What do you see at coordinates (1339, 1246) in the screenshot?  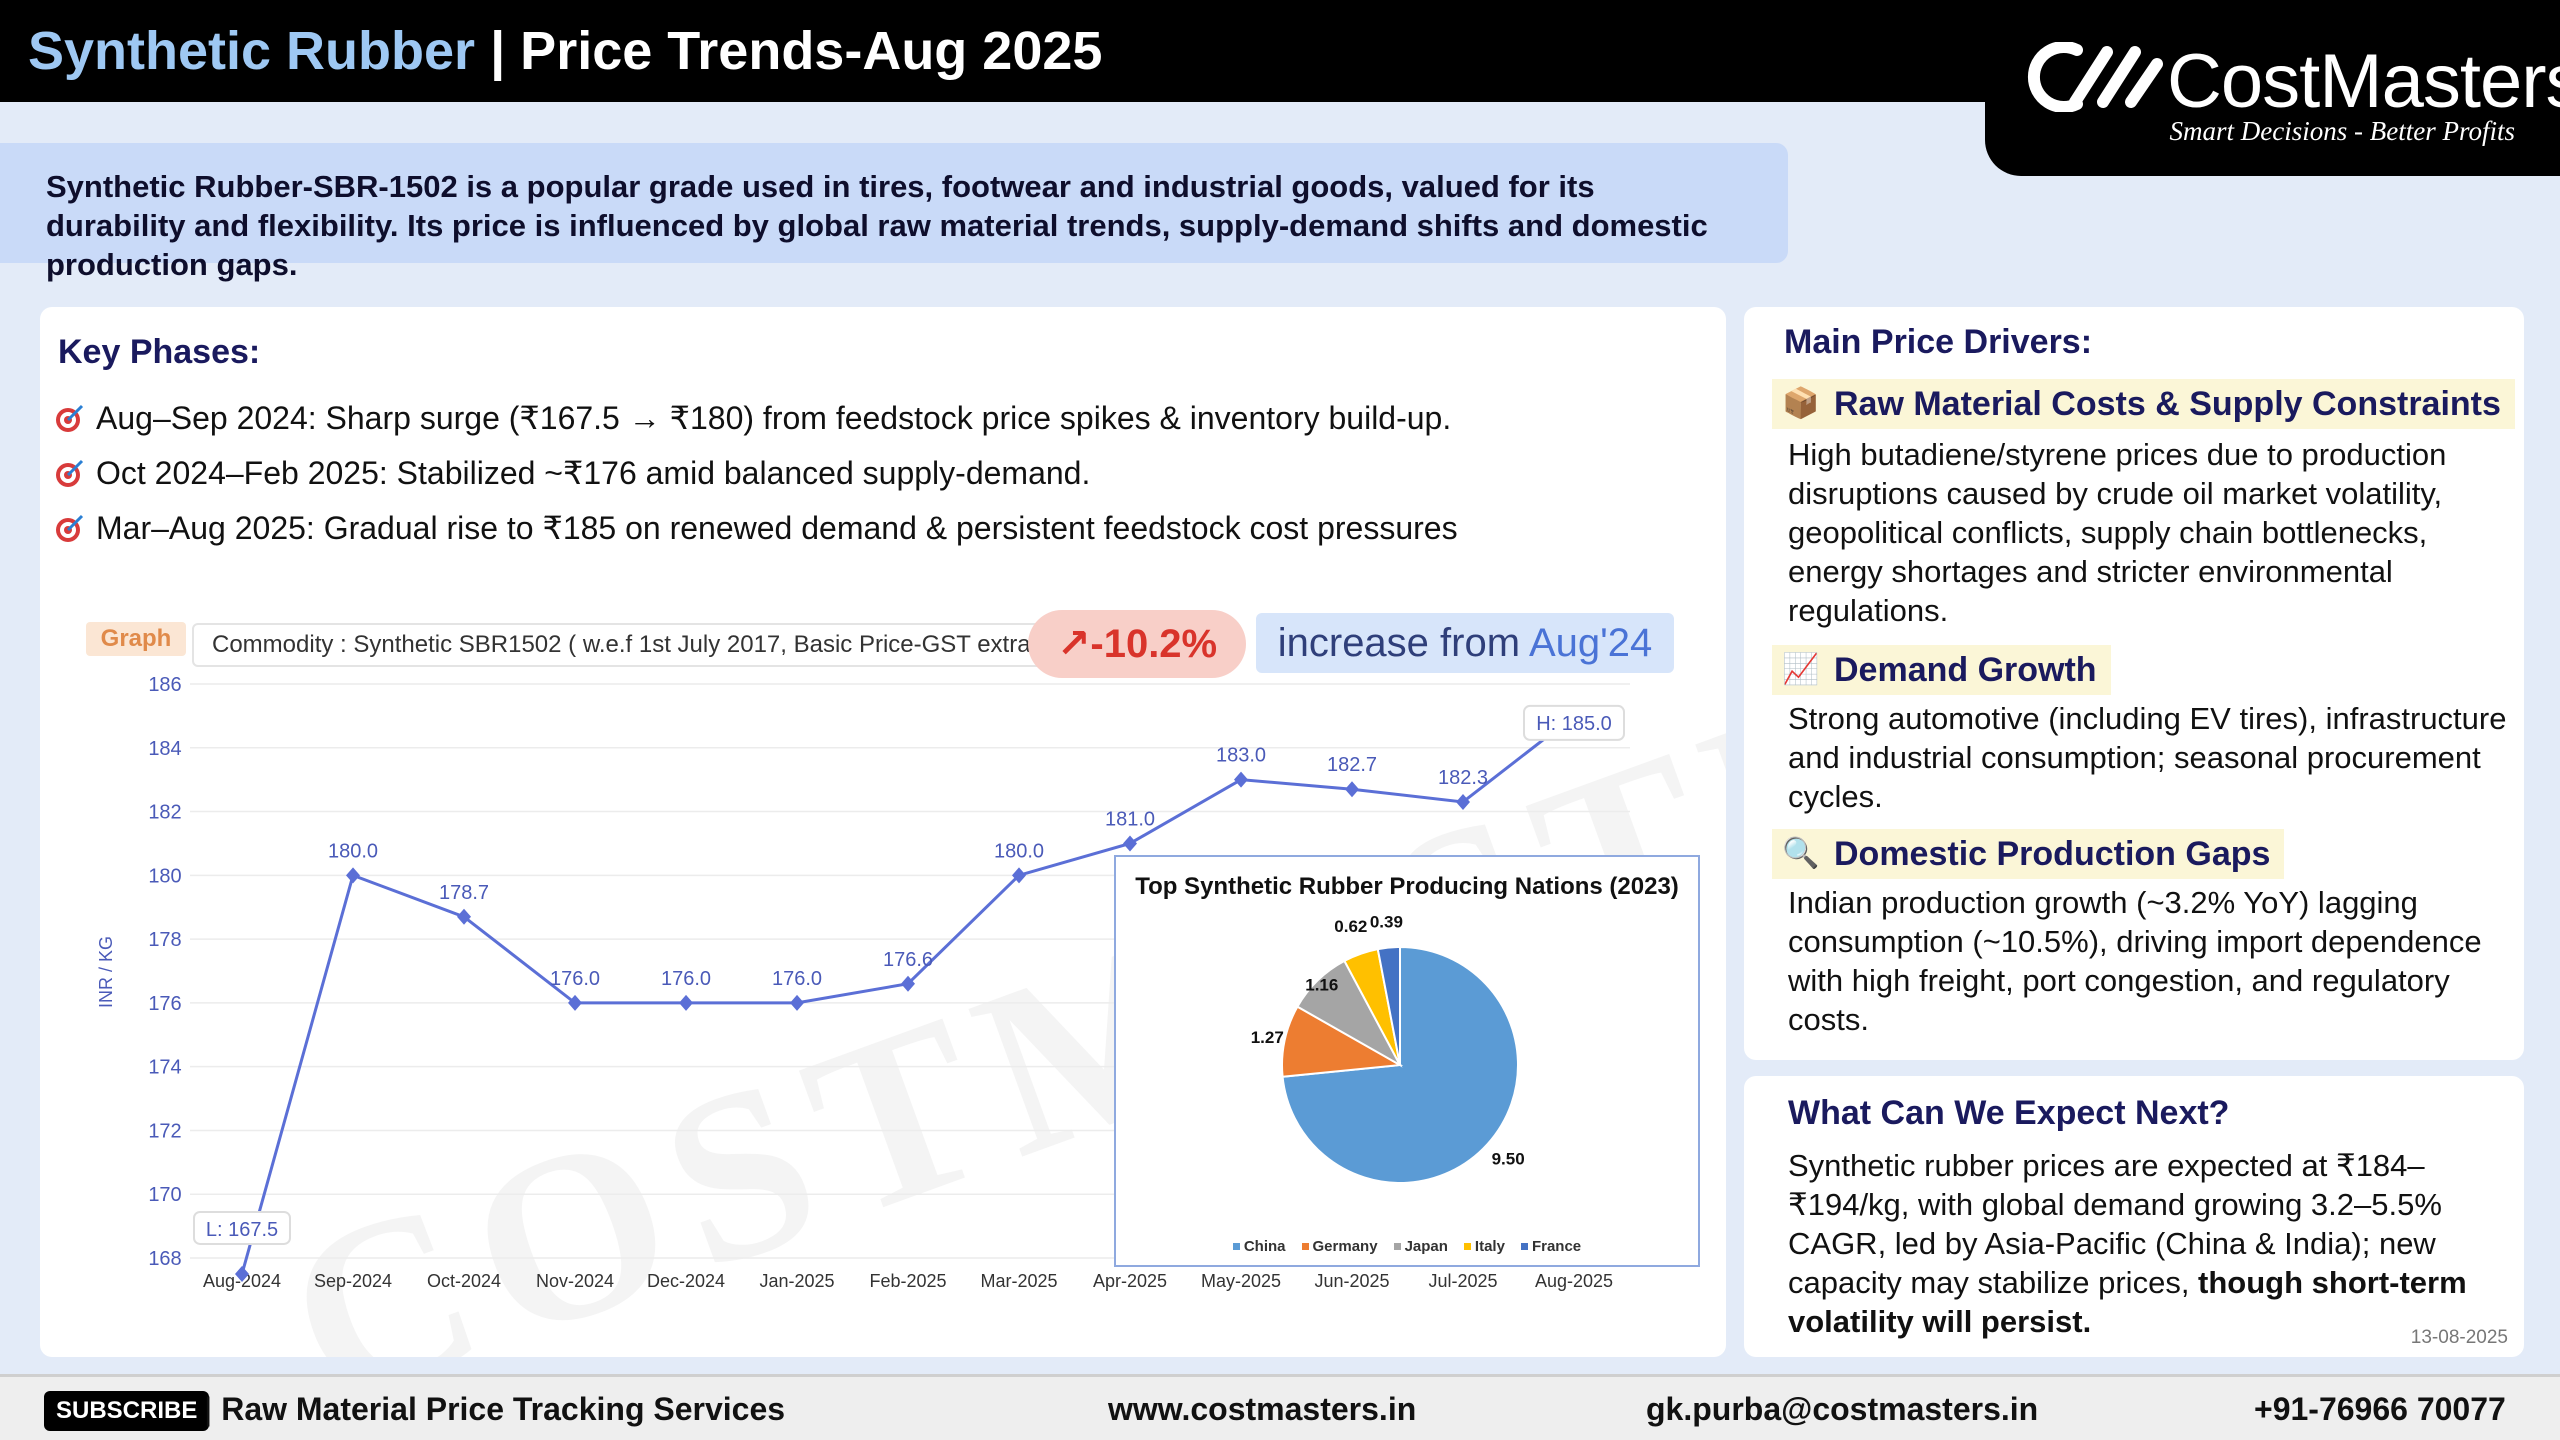 I see `pie-legend-item: Germany` at bounding box center [1339, 1246].